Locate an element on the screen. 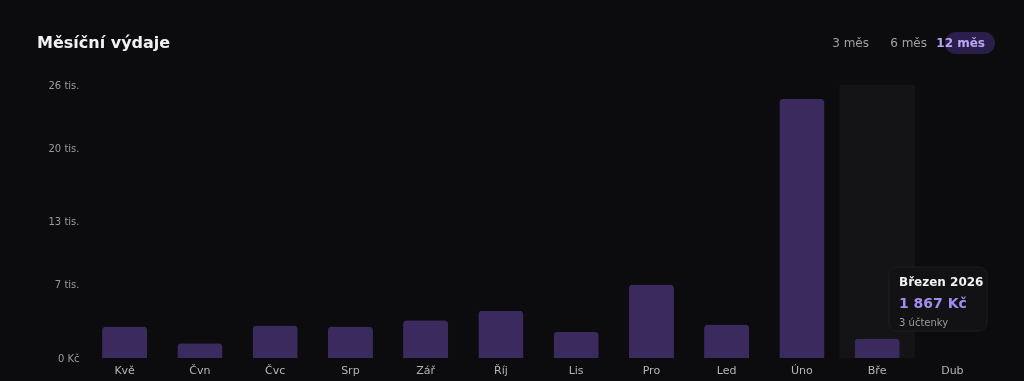 Image resolution: width=1024 pixels, height=381 pixels. x-tick-label: Srp is located at coordinates (350, 370).